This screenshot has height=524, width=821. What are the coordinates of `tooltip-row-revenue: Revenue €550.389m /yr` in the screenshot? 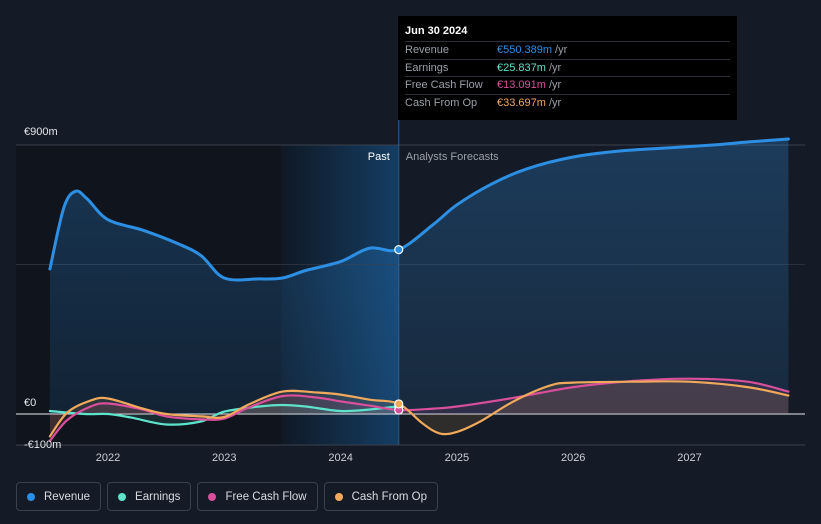 It's located at (567, 50).